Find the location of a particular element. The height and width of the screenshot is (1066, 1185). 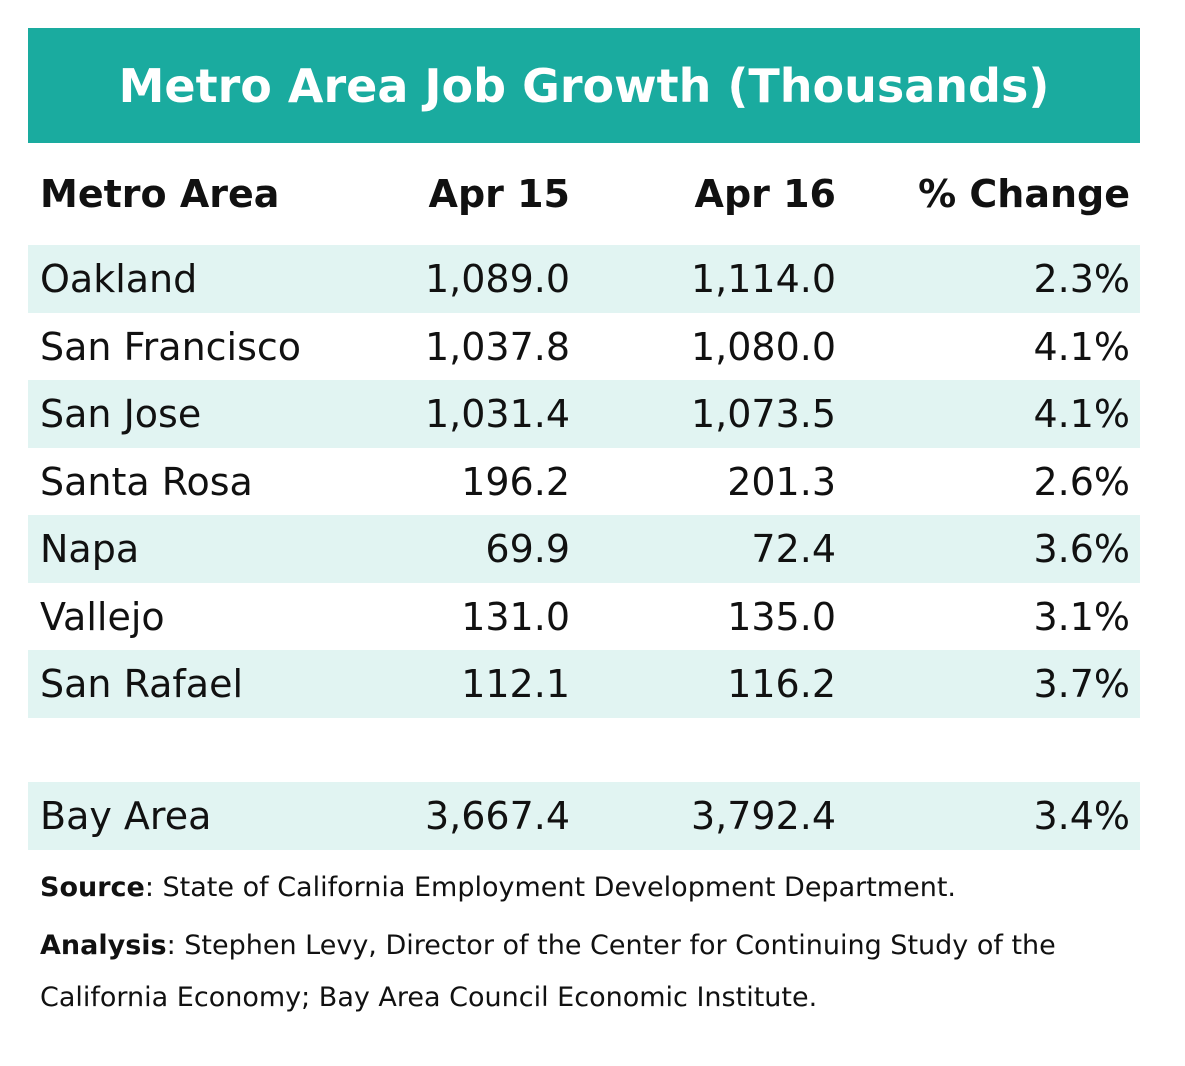

table-cell: 1,089.0 is located at coordinates (497, 279).